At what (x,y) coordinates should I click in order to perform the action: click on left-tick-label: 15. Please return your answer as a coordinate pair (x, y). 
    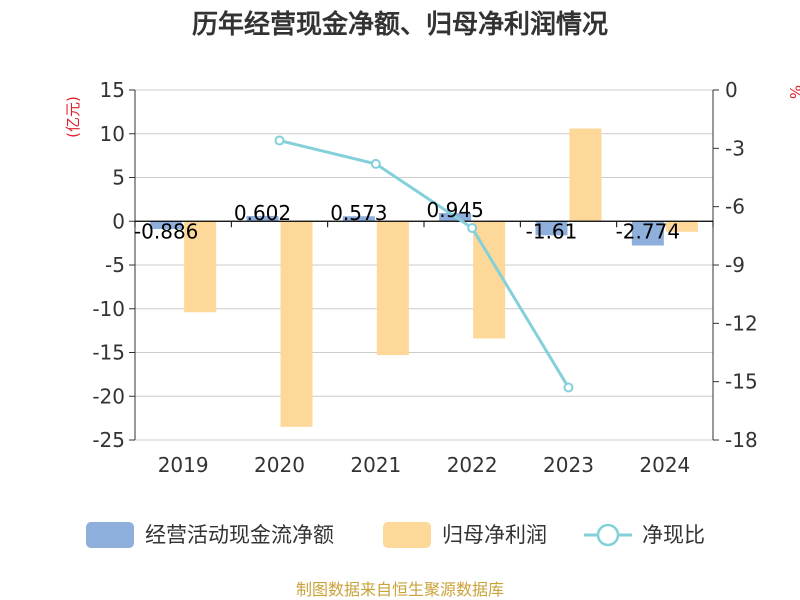
    Looking at the image, I should click on (112, 90).